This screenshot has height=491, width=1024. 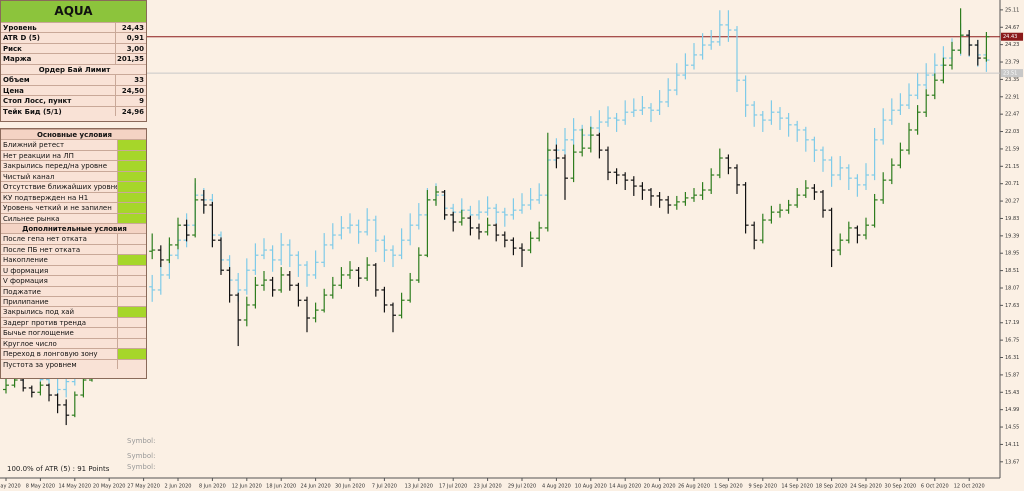 What do you see at coordinates (73, 364) in the screenshot?
I see `condition-row: Пустота за уровнем` at bounding box center [73, 364].